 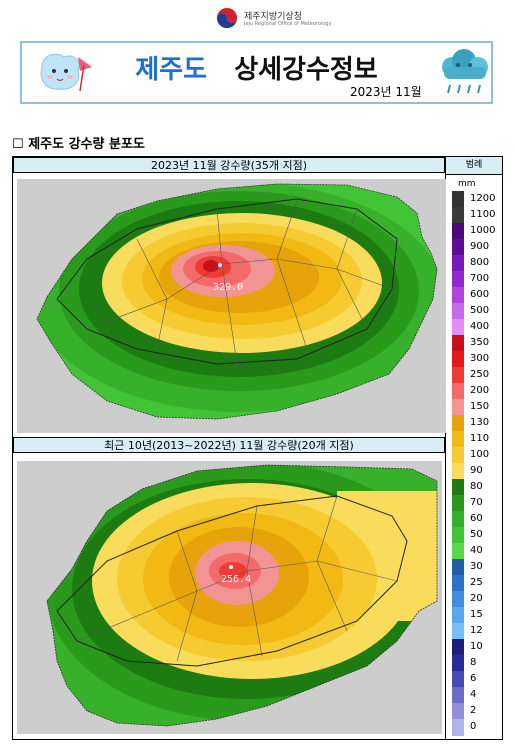 I want to click on legend-label: 50, so click(x=476, y=534).